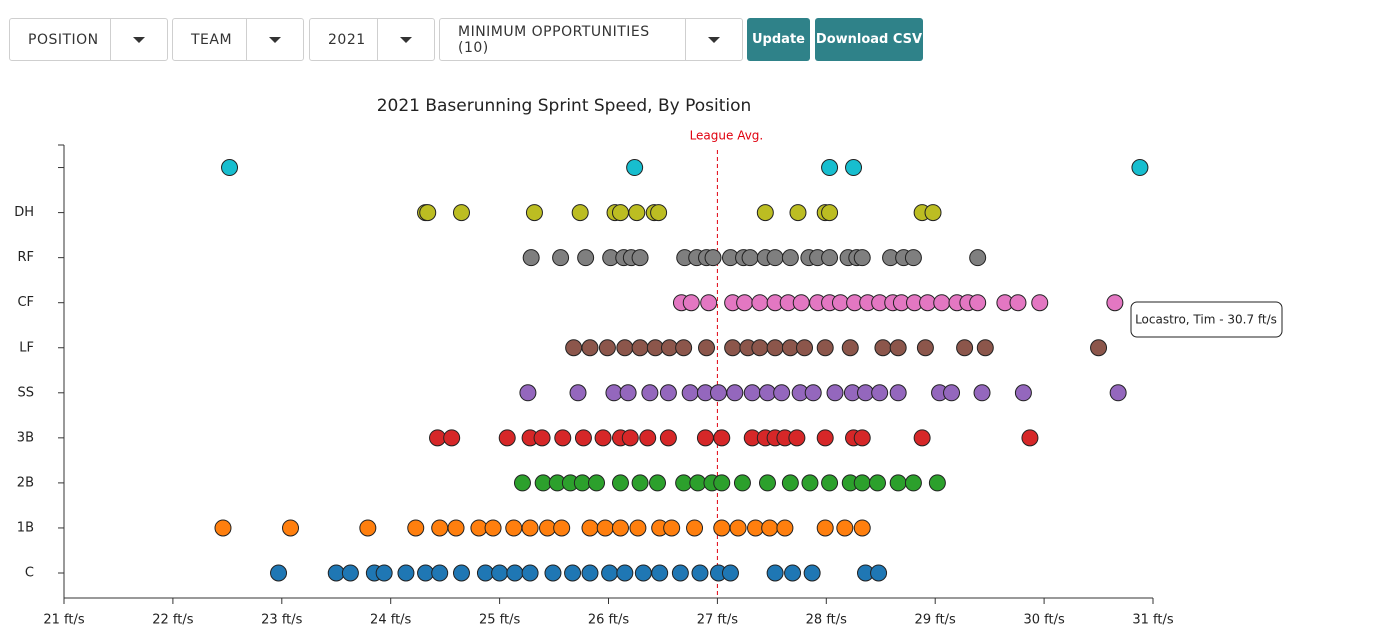 This screenshot has height=640, width=1388. Describe the element at coordinates (212, 39) in the screenshot. I see `dropdown-label: TEAM` at that location.